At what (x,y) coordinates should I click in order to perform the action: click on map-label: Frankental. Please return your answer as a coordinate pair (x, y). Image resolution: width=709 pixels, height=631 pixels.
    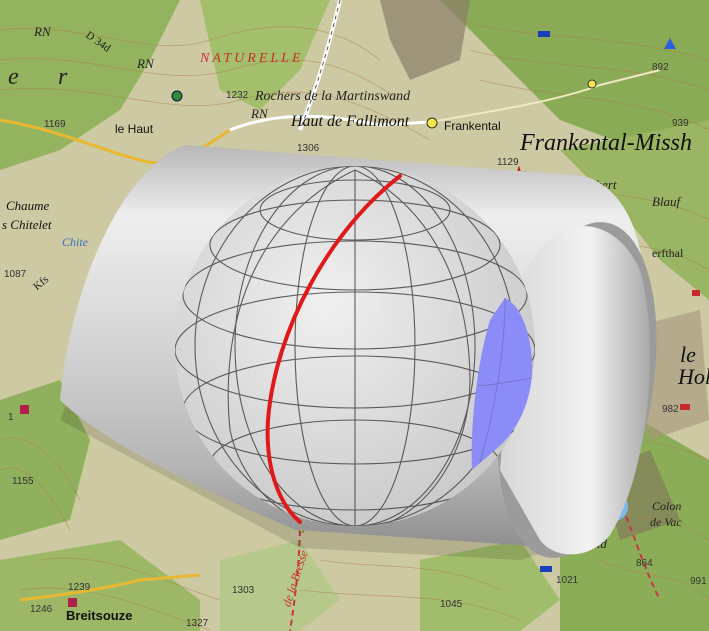
    Looking at the image, I should click on (472, 126).